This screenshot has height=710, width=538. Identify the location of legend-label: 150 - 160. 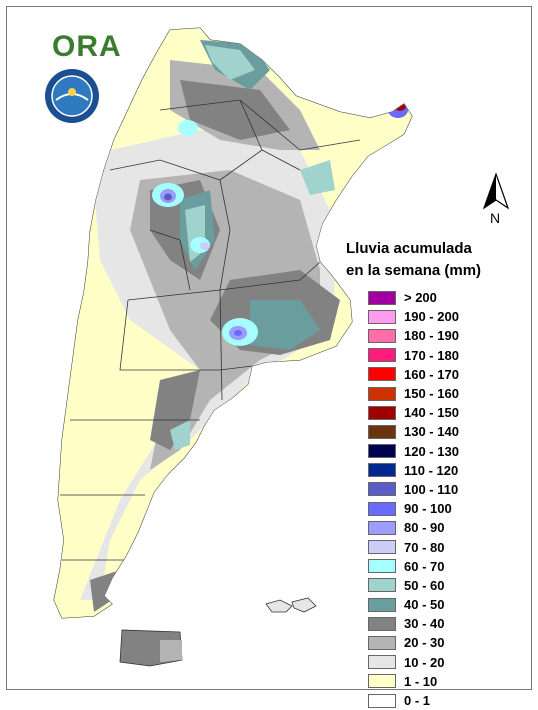
(431, 394).